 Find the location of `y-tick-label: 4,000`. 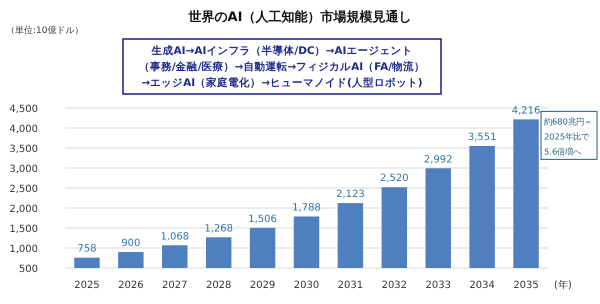

y-tick-label: 4,000 is located at coordinates (23, 129).